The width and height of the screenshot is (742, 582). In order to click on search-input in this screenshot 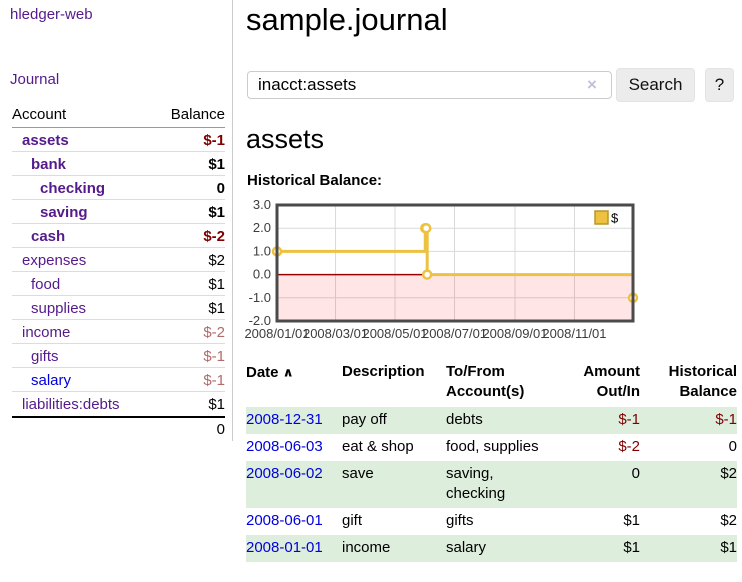, I will do `click(429, 85)`.